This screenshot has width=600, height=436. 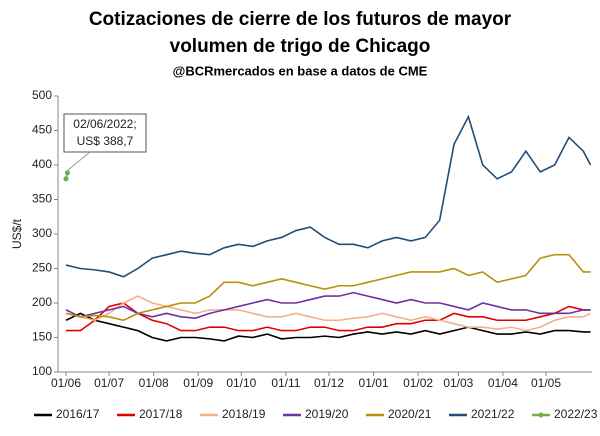 I want to click on x-tick-label: 01/06, so click(x=66, y=383).